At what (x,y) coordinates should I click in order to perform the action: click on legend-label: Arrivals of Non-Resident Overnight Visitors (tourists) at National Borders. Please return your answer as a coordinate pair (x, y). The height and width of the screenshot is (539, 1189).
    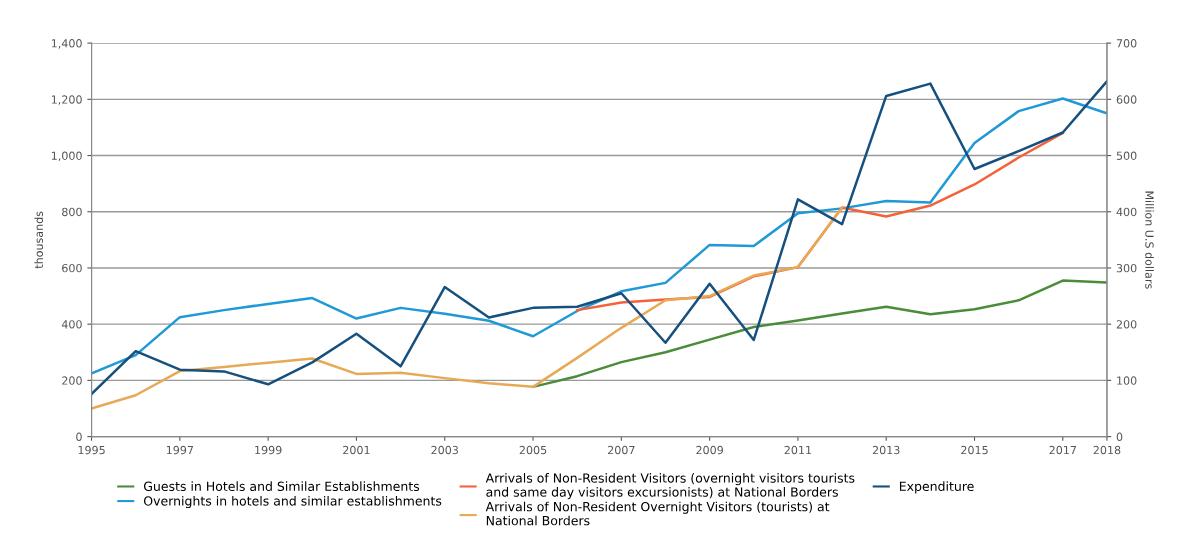
    Looking at the image, I should click on (657, 513).